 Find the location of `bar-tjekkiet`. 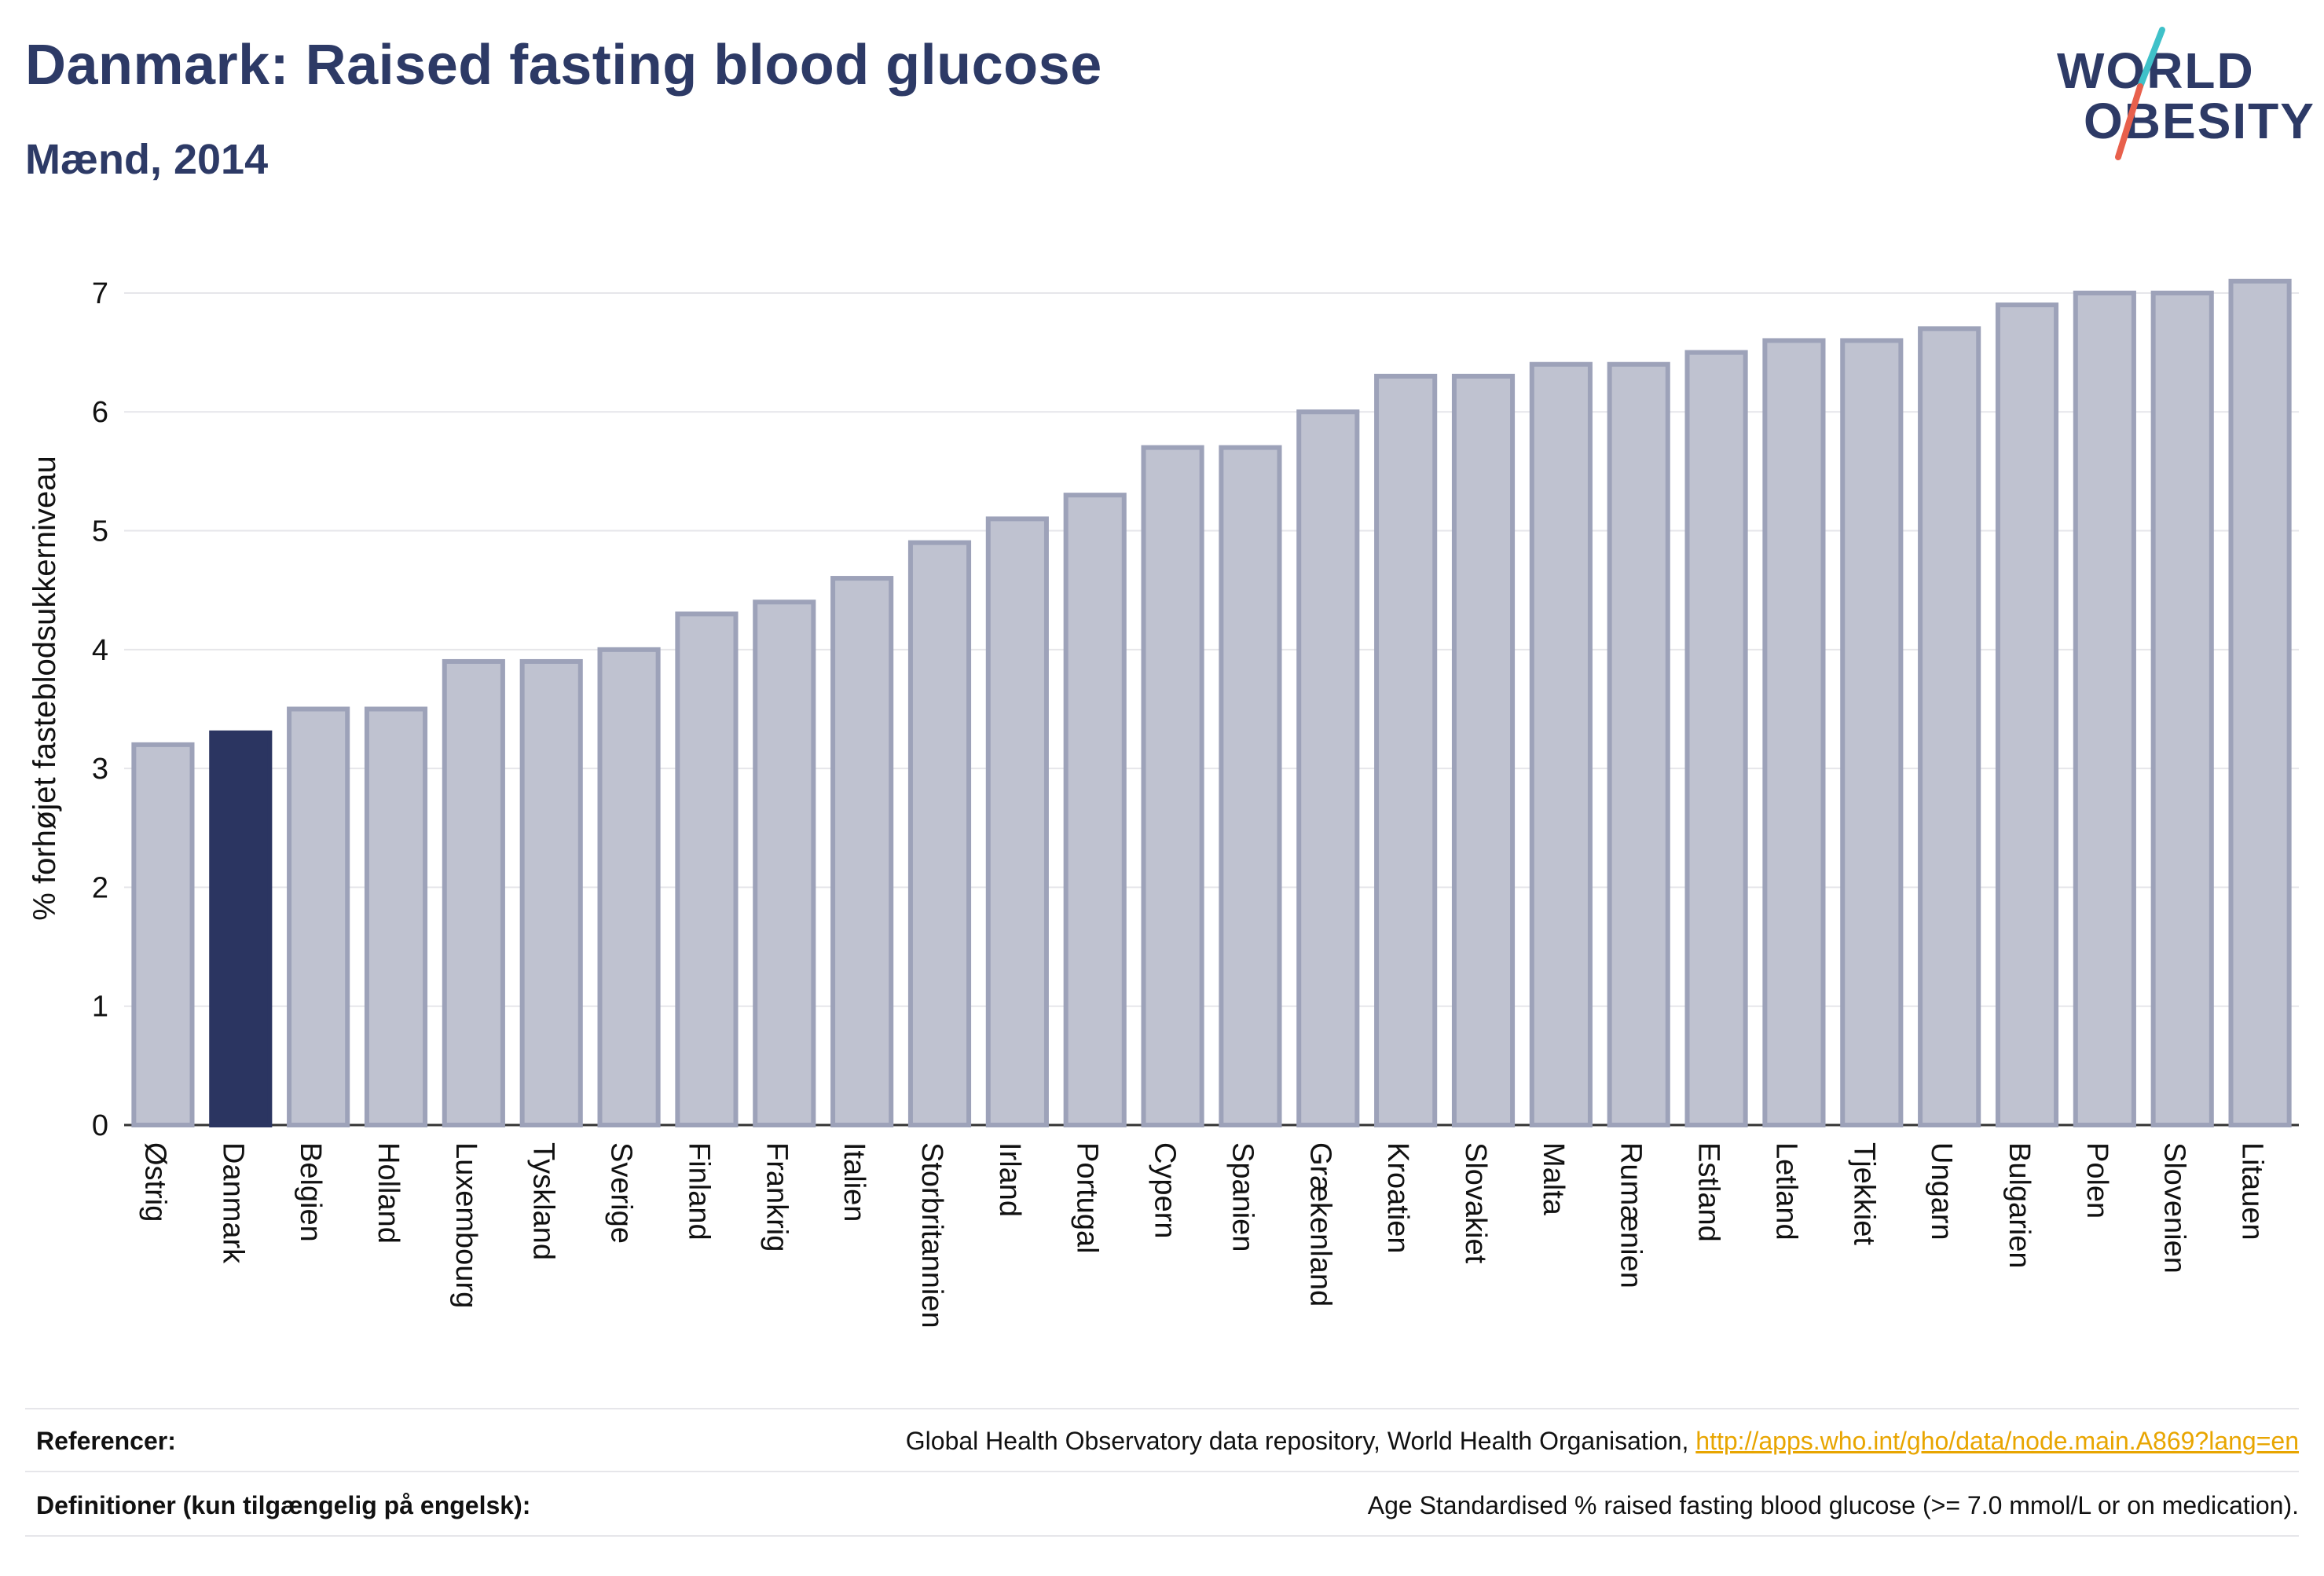

bar-tjekkiet is located at coordinates (1872, 733).